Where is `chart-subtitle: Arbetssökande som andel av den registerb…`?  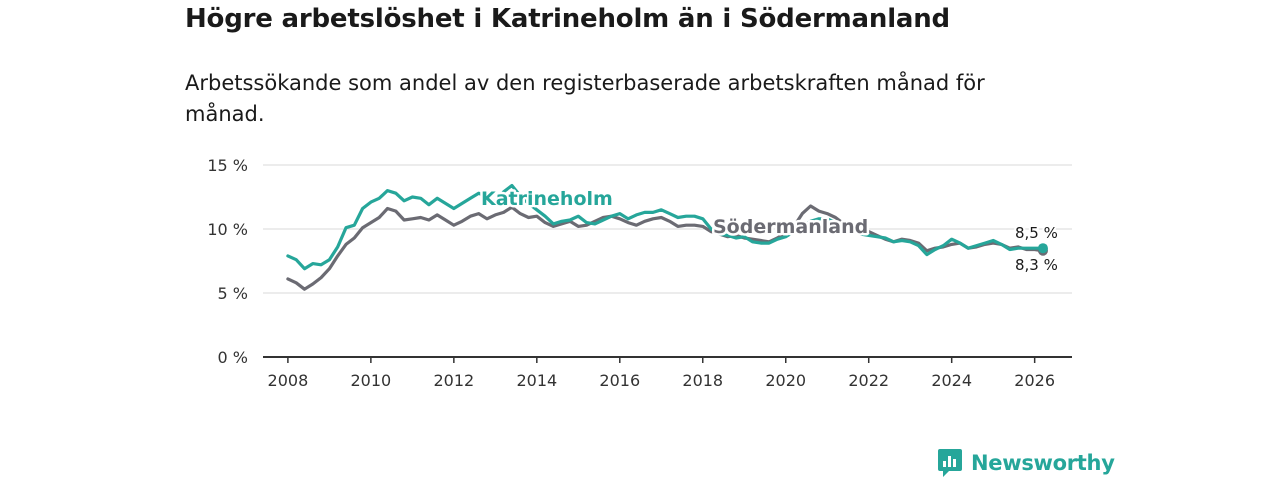 chart-subtitle: Arbetssökande som andel av den registerb… is located at coordinates (585, 98).